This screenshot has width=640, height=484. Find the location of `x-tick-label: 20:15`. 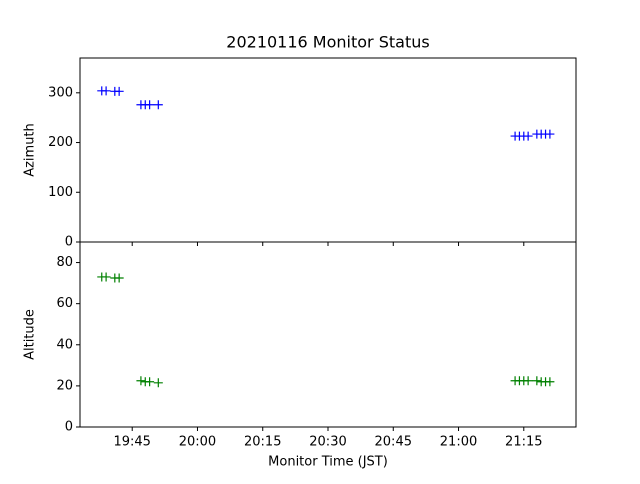

x-tick-label: 20:15 is located at coordinates (262, 442).